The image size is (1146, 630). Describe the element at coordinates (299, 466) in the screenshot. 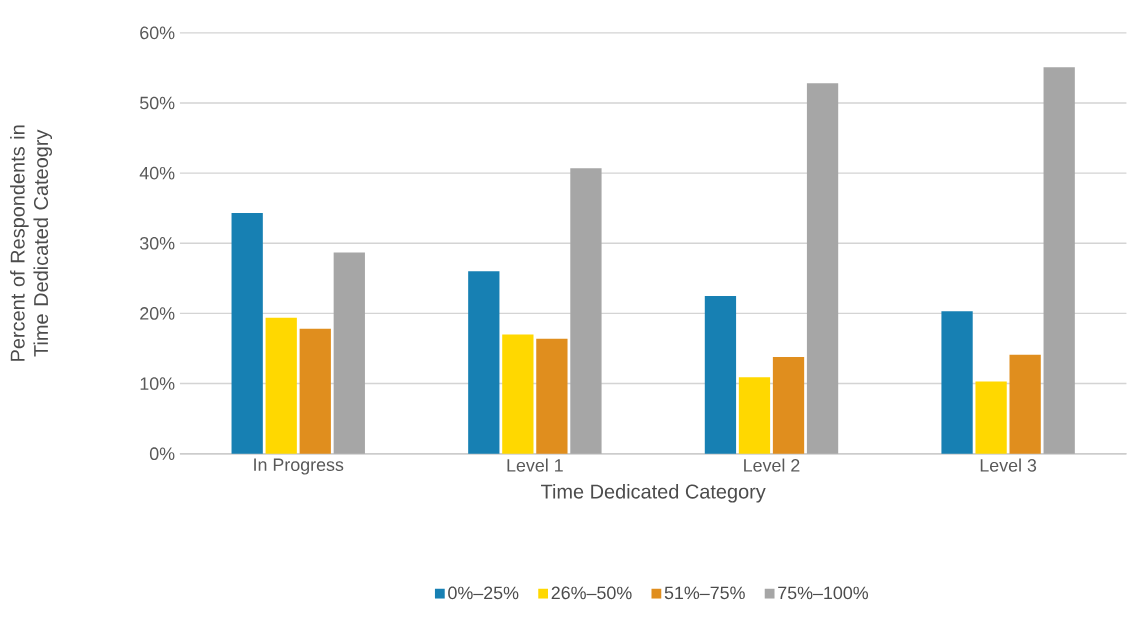

I see `x-tick-label: In Progress` at that location.